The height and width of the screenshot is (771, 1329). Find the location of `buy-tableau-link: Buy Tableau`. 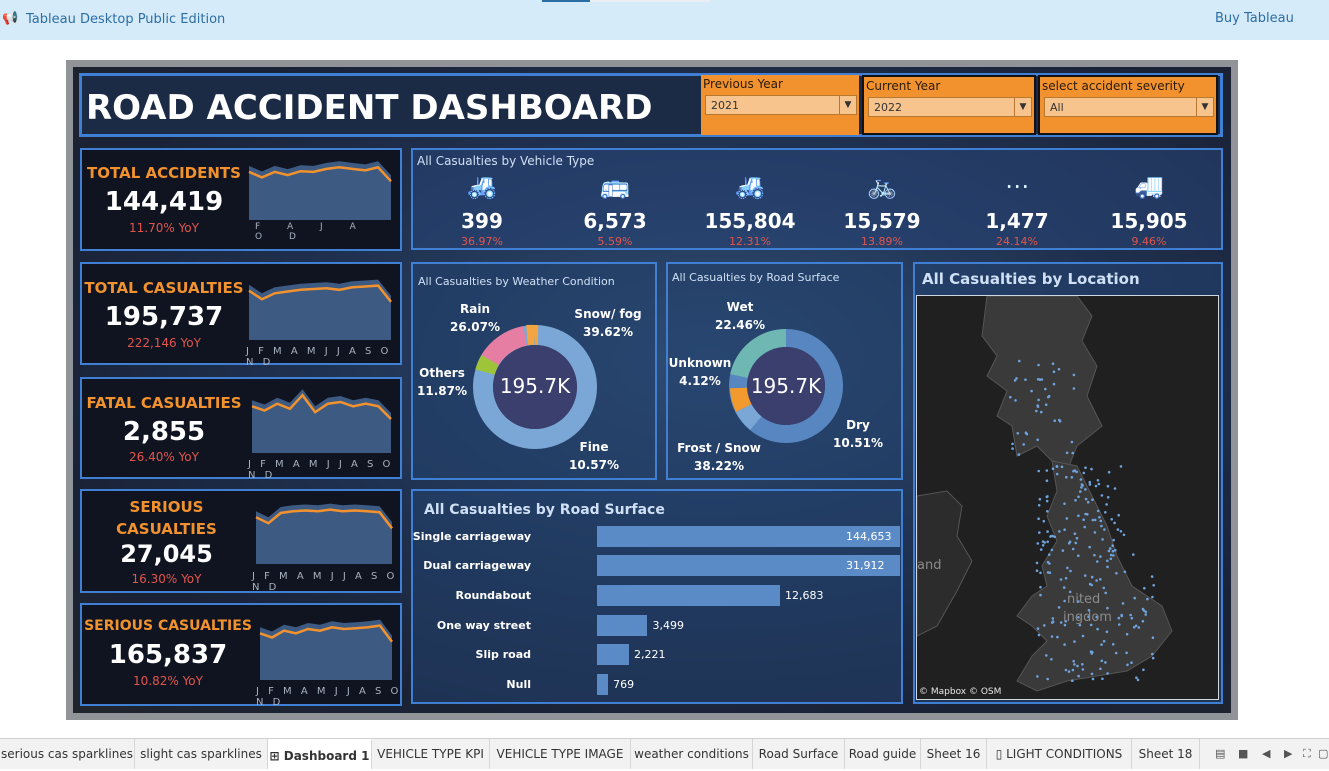

buy-tableau-link: Buy Tableau is located at coordinates (1254, 18).